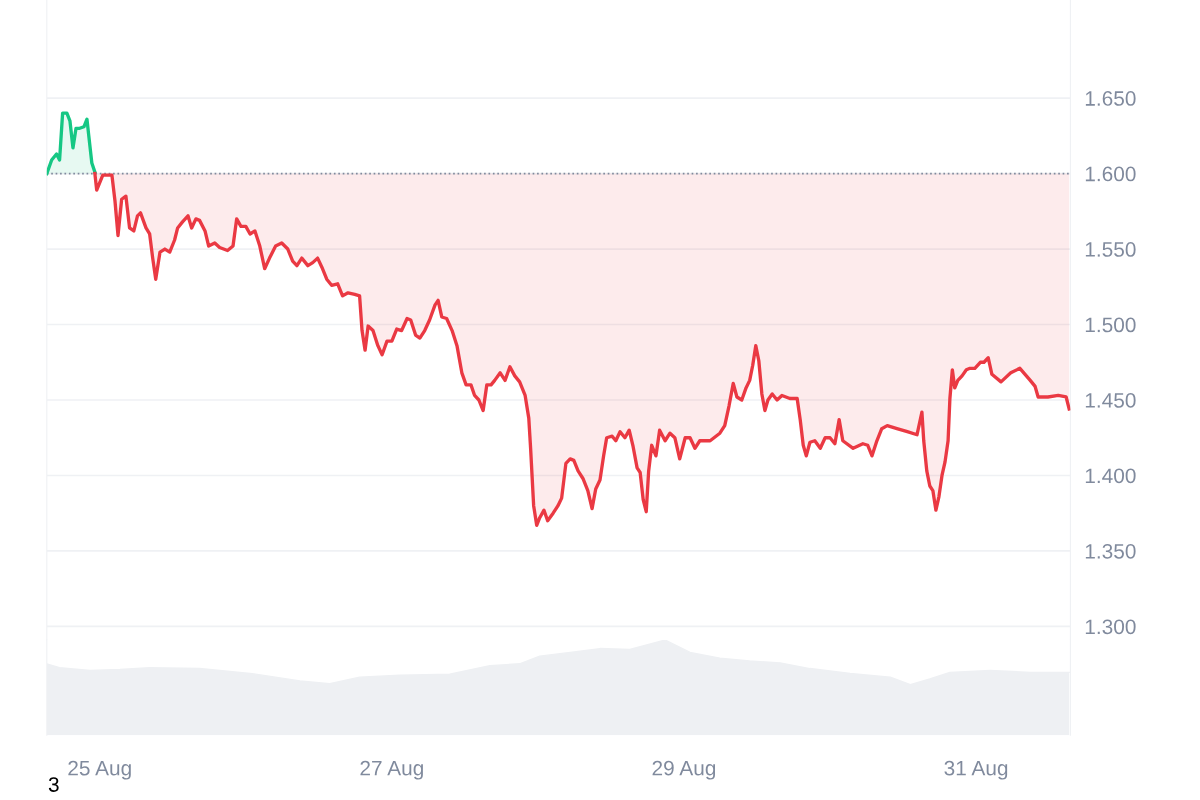 The height and width of the screenshot is (800, 1200). Describe the element at coordinates (1110, 627) in the screenshot. I see `y-tick-label: 1.300` at that location.